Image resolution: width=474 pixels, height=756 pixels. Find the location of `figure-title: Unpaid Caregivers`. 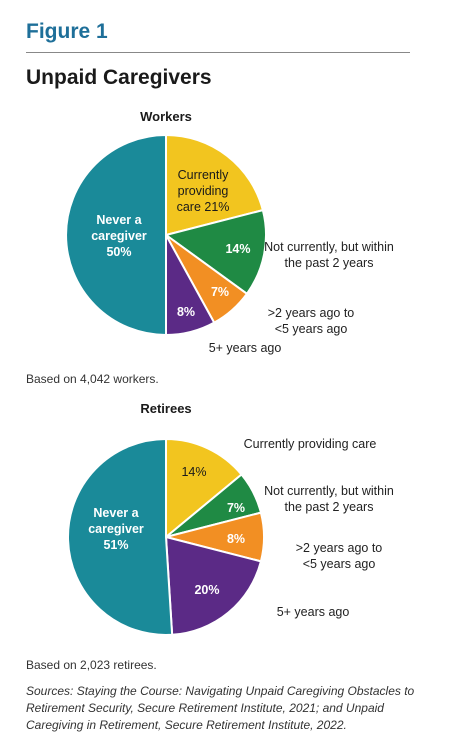

figure-title: Unpaid Caregivers is located at coordinates (119, 77).